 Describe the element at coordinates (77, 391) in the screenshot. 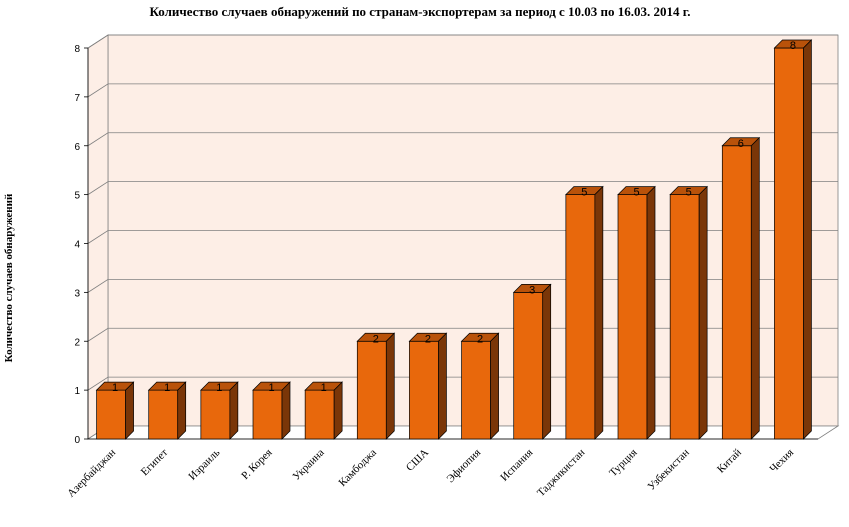

I see `y-tick-label: 1` at that location.